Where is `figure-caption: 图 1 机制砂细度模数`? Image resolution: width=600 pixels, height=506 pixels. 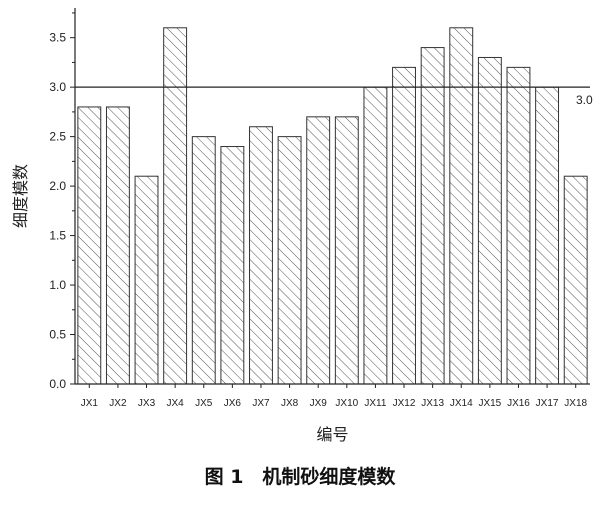
figure-caption: 图 1 机制砂细度模数 is located at coordinates (300, 477).